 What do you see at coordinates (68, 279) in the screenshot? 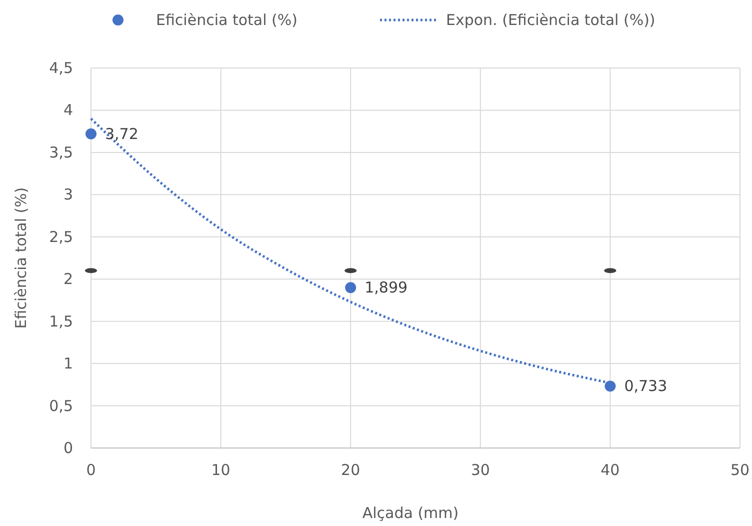
I see `y-tick-label: 2` at bounding box center [68, 279].